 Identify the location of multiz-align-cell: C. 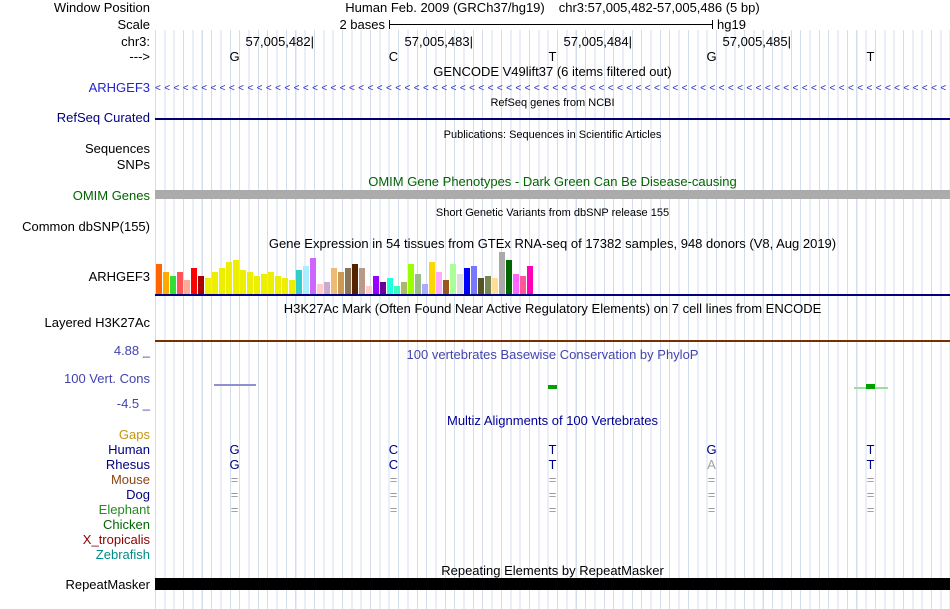
(393, 449).